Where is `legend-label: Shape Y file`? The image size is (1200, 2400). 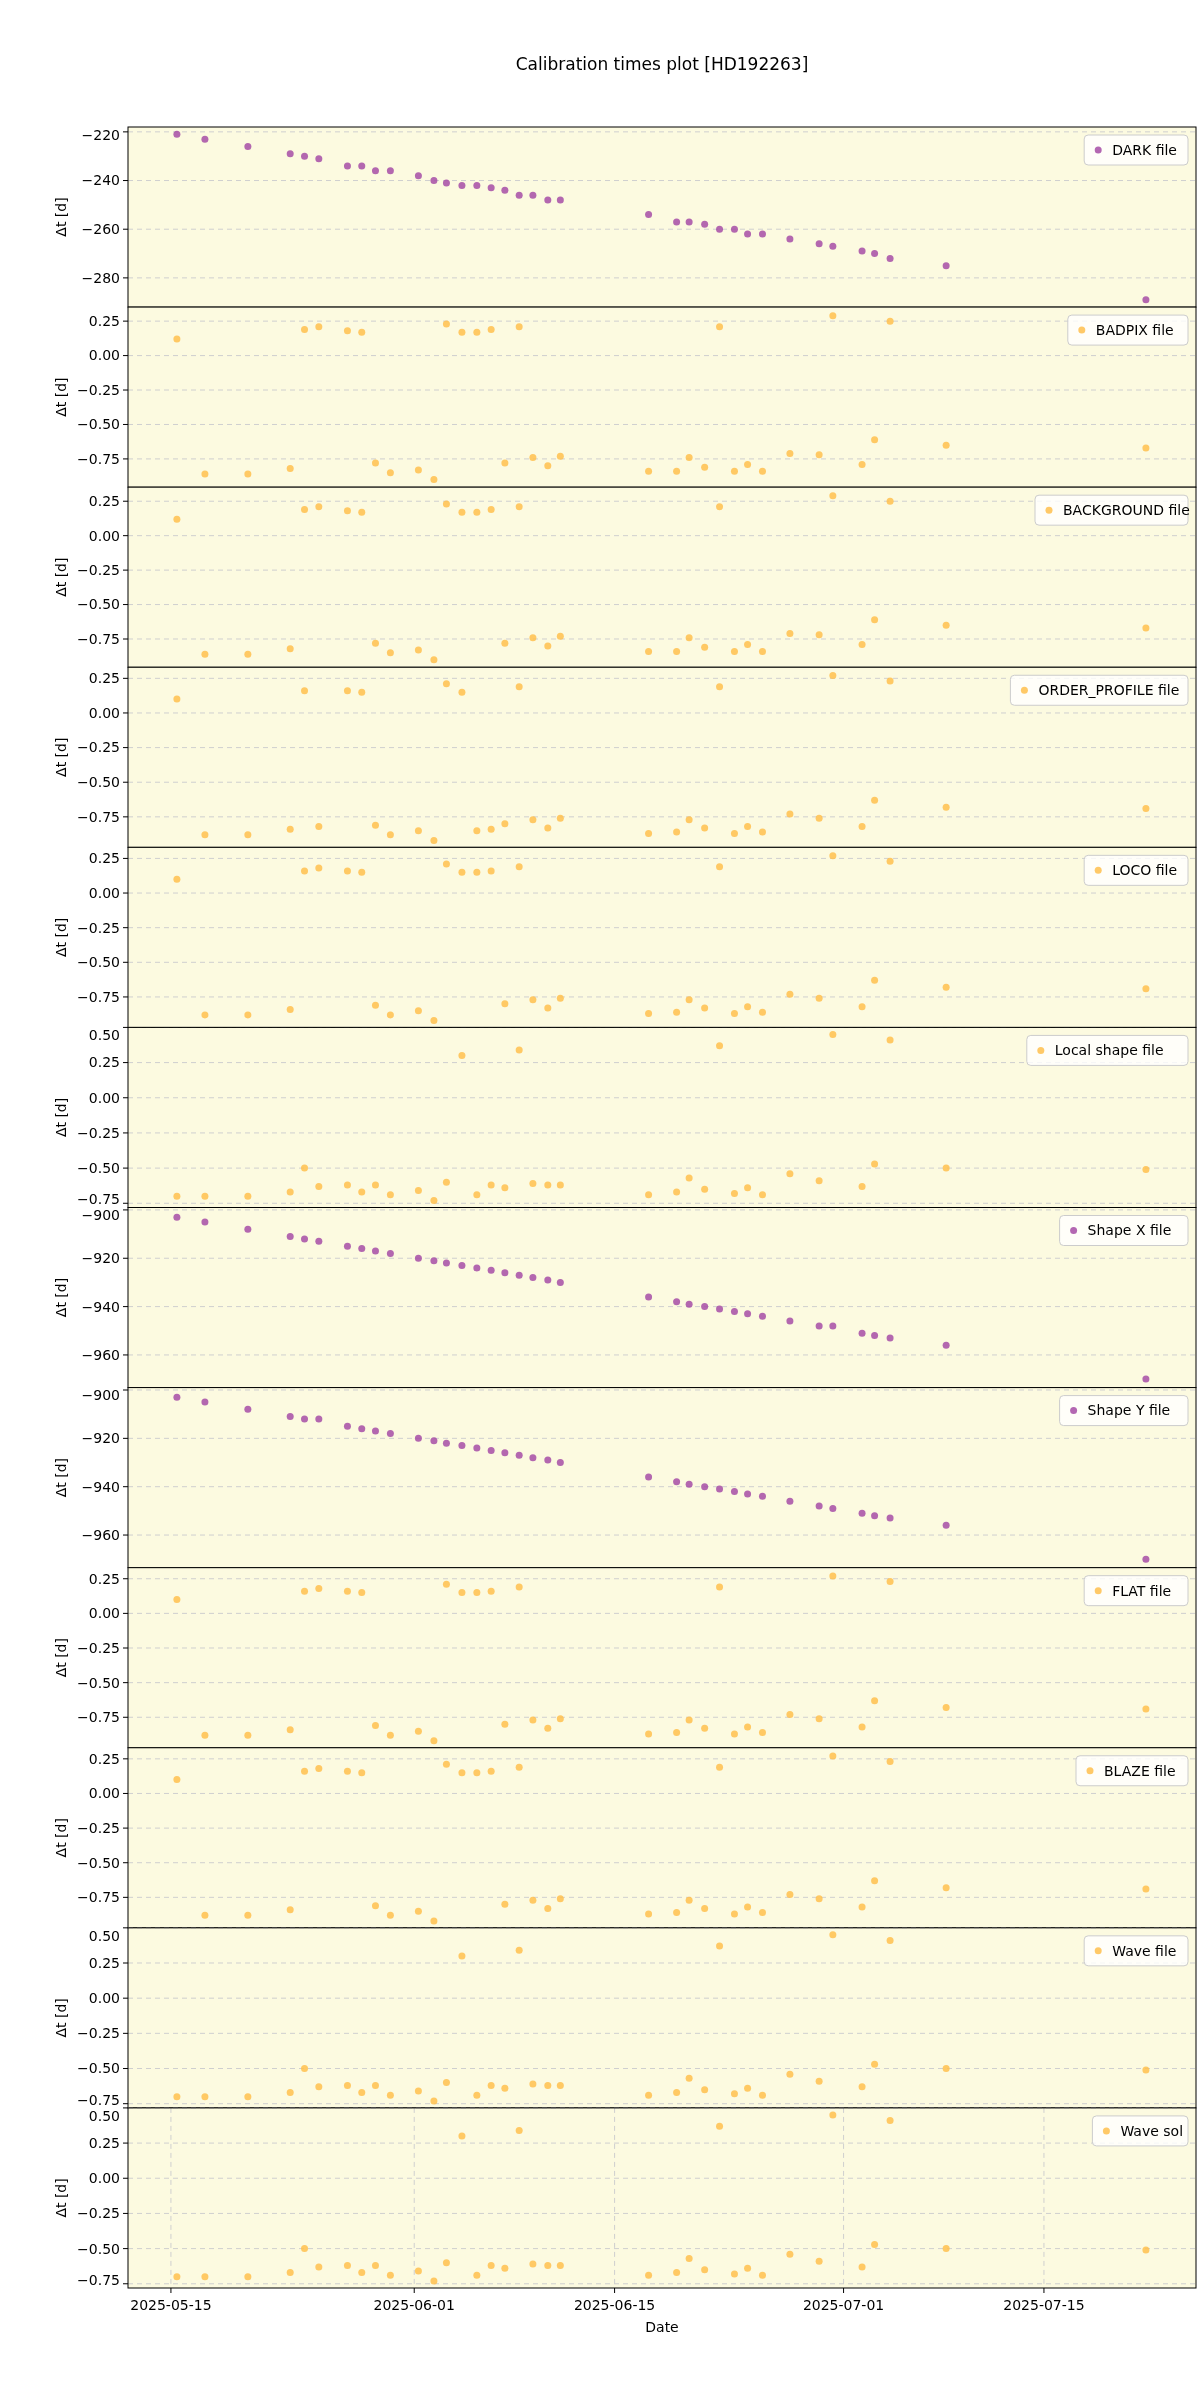 legend-label: Shape Y file is located at coordinates (1129, 1410).